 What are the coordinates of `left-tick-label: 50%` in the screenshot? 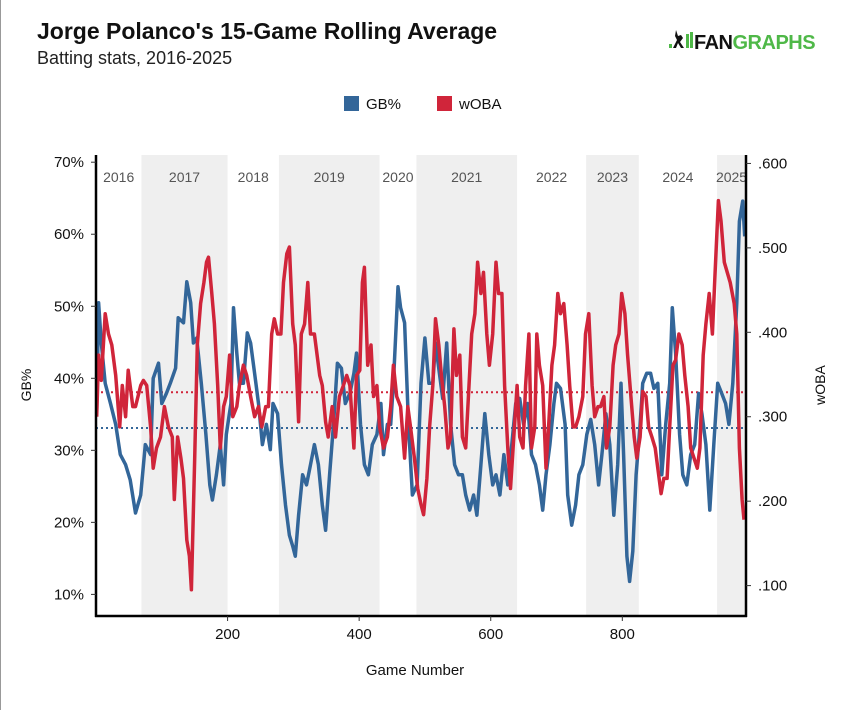 It's located at (69, 306).